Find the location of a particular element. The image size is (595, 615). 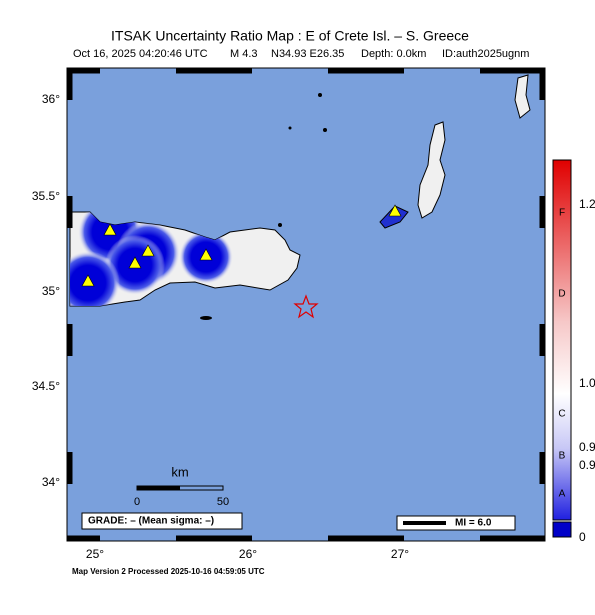

lon-label: 25° is located at coordinates (95, 554).